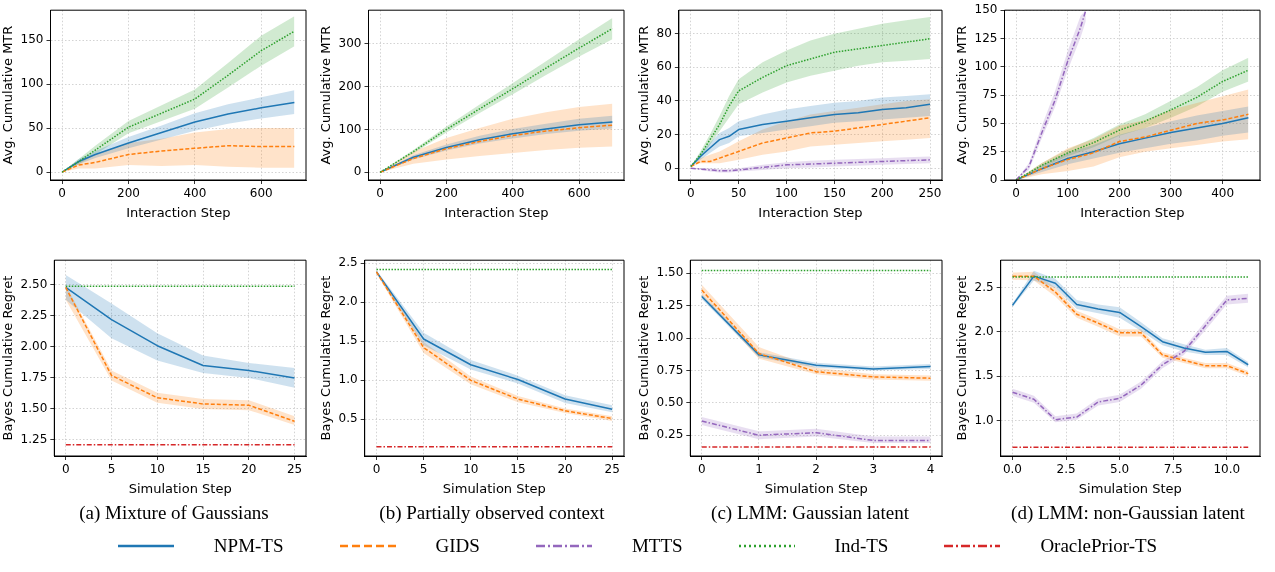 The height and width of the screenshot is (572, 1275). I want to click on x-tick-label: 10.0, so click(1227, 469).